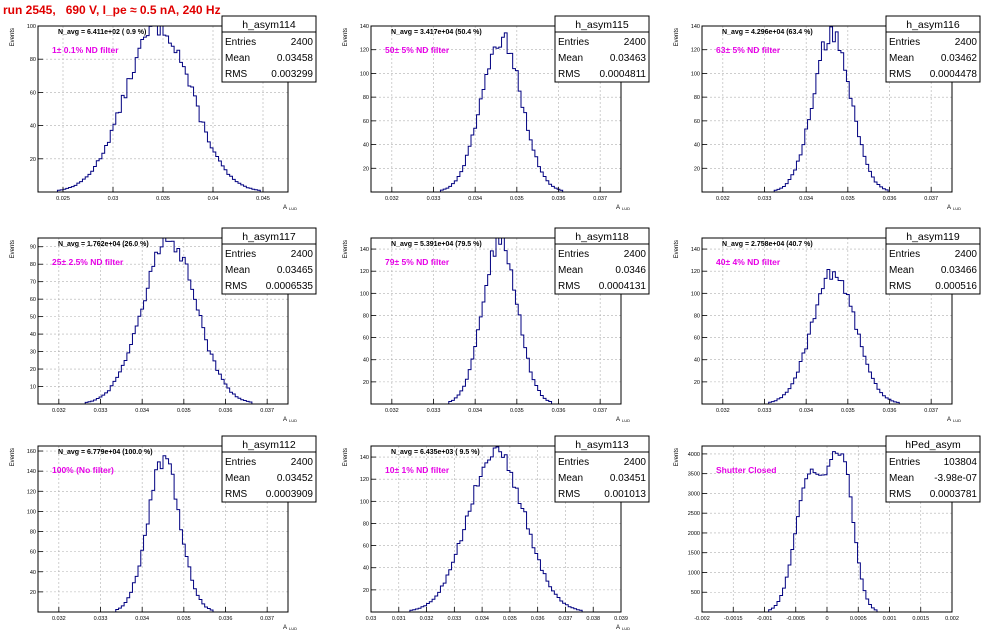 The height and width of the screenshot is (630, 996). I want to click on stat-value-rms: 0.000516, so click(956, 286).